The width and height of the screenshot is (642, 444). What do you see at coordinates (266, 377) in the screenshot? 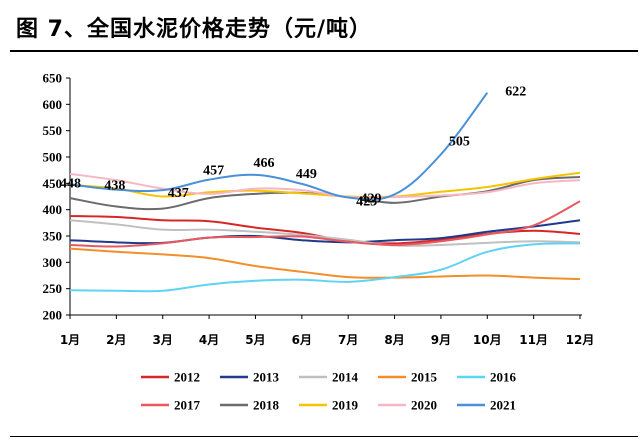
I see `legend-label-2013: 2013` at bounding box center [266, 377].